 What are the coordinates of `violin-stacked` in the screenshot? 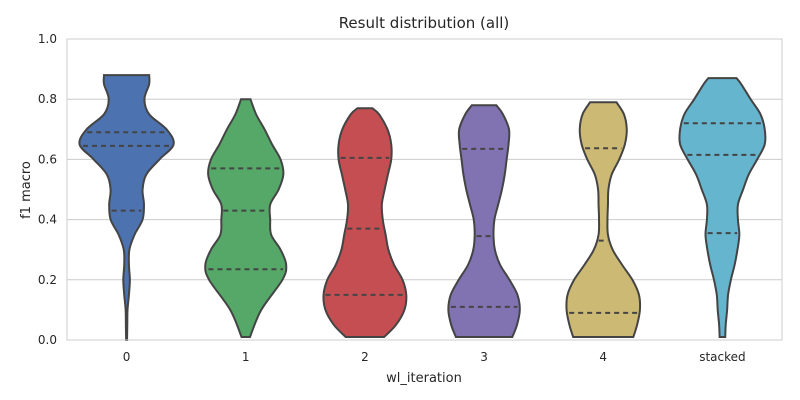 It's located at (722, 207).